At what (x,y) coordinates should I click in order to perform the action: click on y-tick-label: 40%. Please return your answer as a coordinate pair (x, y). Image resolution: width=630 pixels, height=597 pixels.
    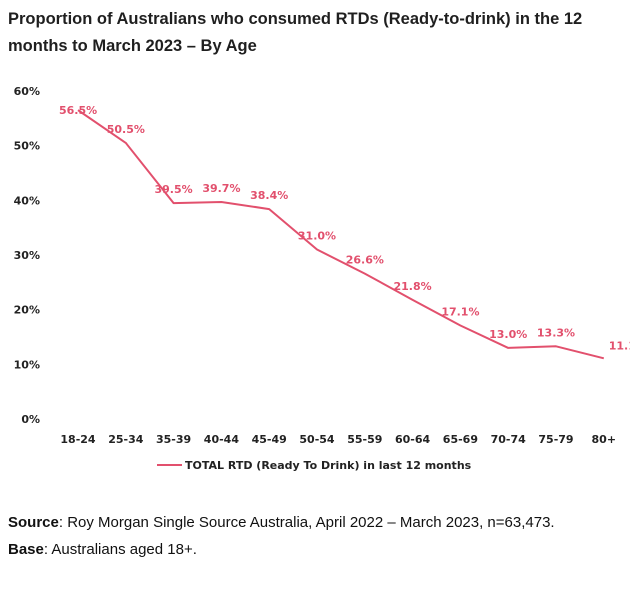
    Looking at the image, I should click on (27, 200).